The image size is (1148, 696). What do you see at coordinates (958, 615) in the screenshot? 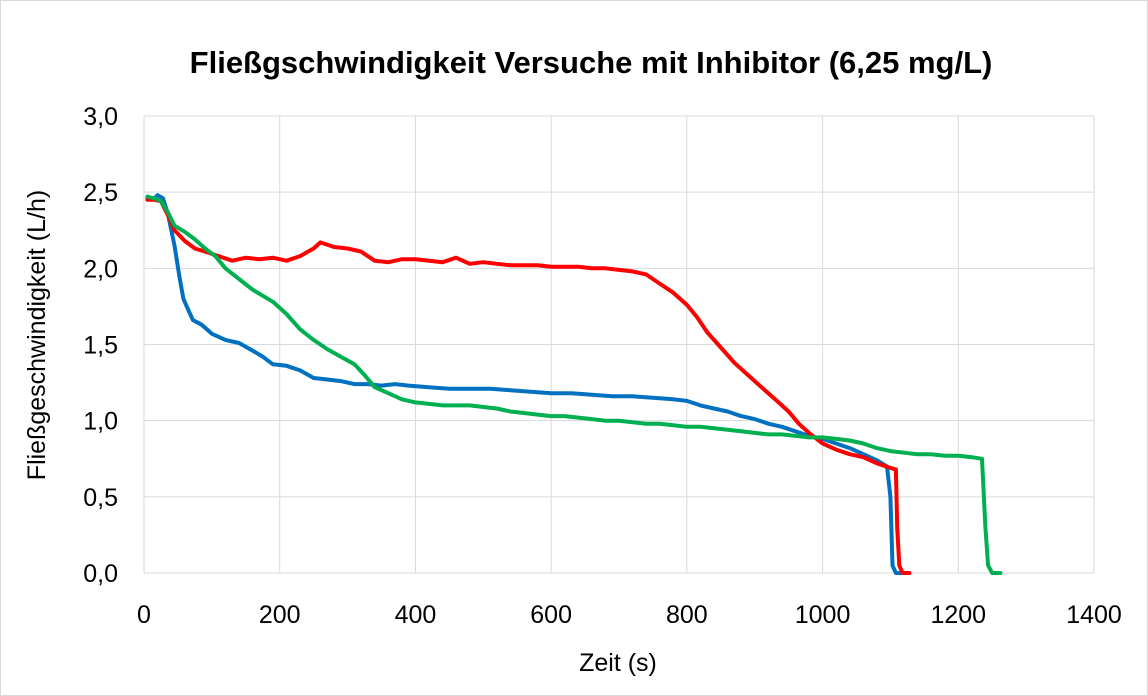
I see `x-tick-label: 1200` at bounding box center [958, 615].